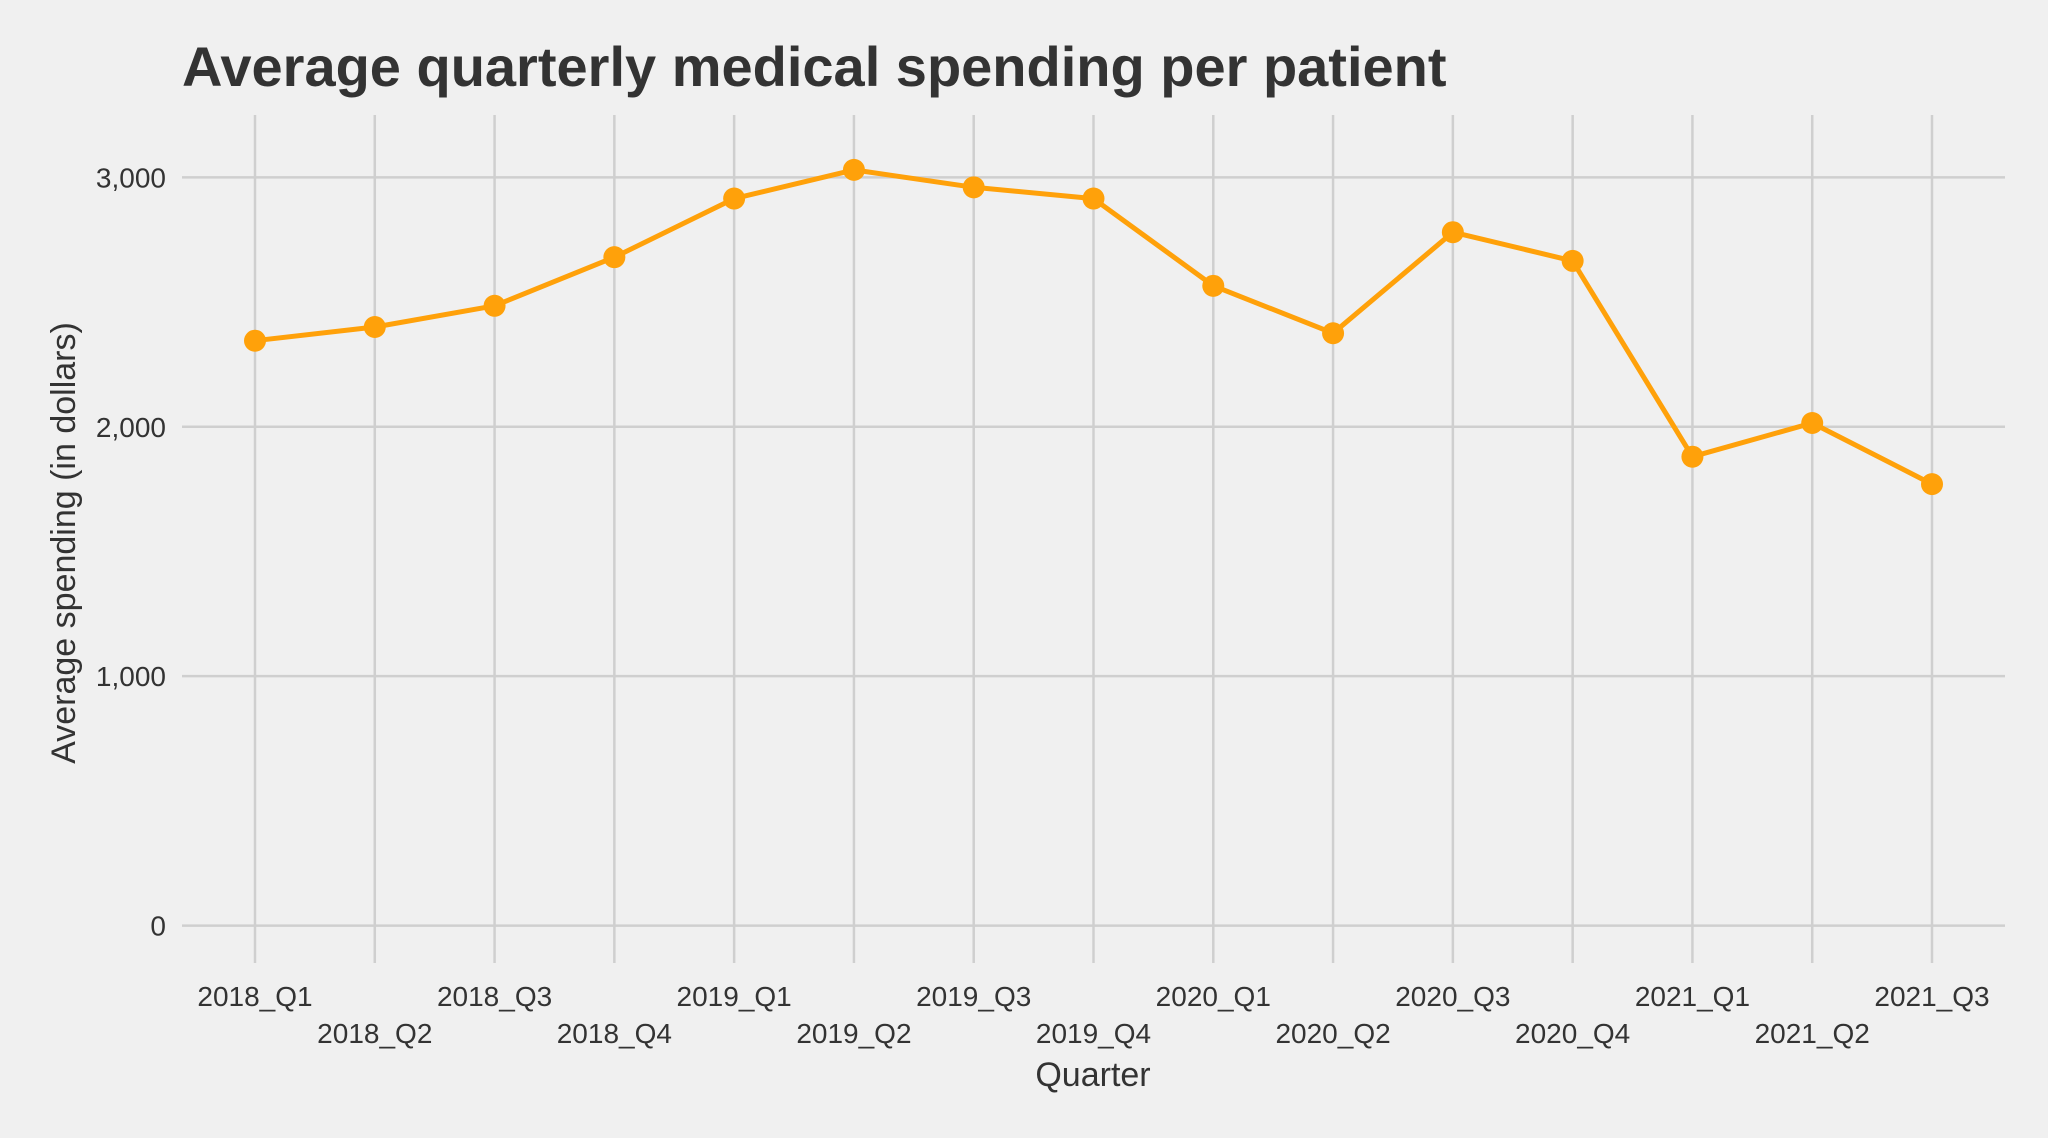 The height and width of the screenshot is (1138, 2048). I want to click on x-tick-label: 2020_Q2, so click(1332, 1033).